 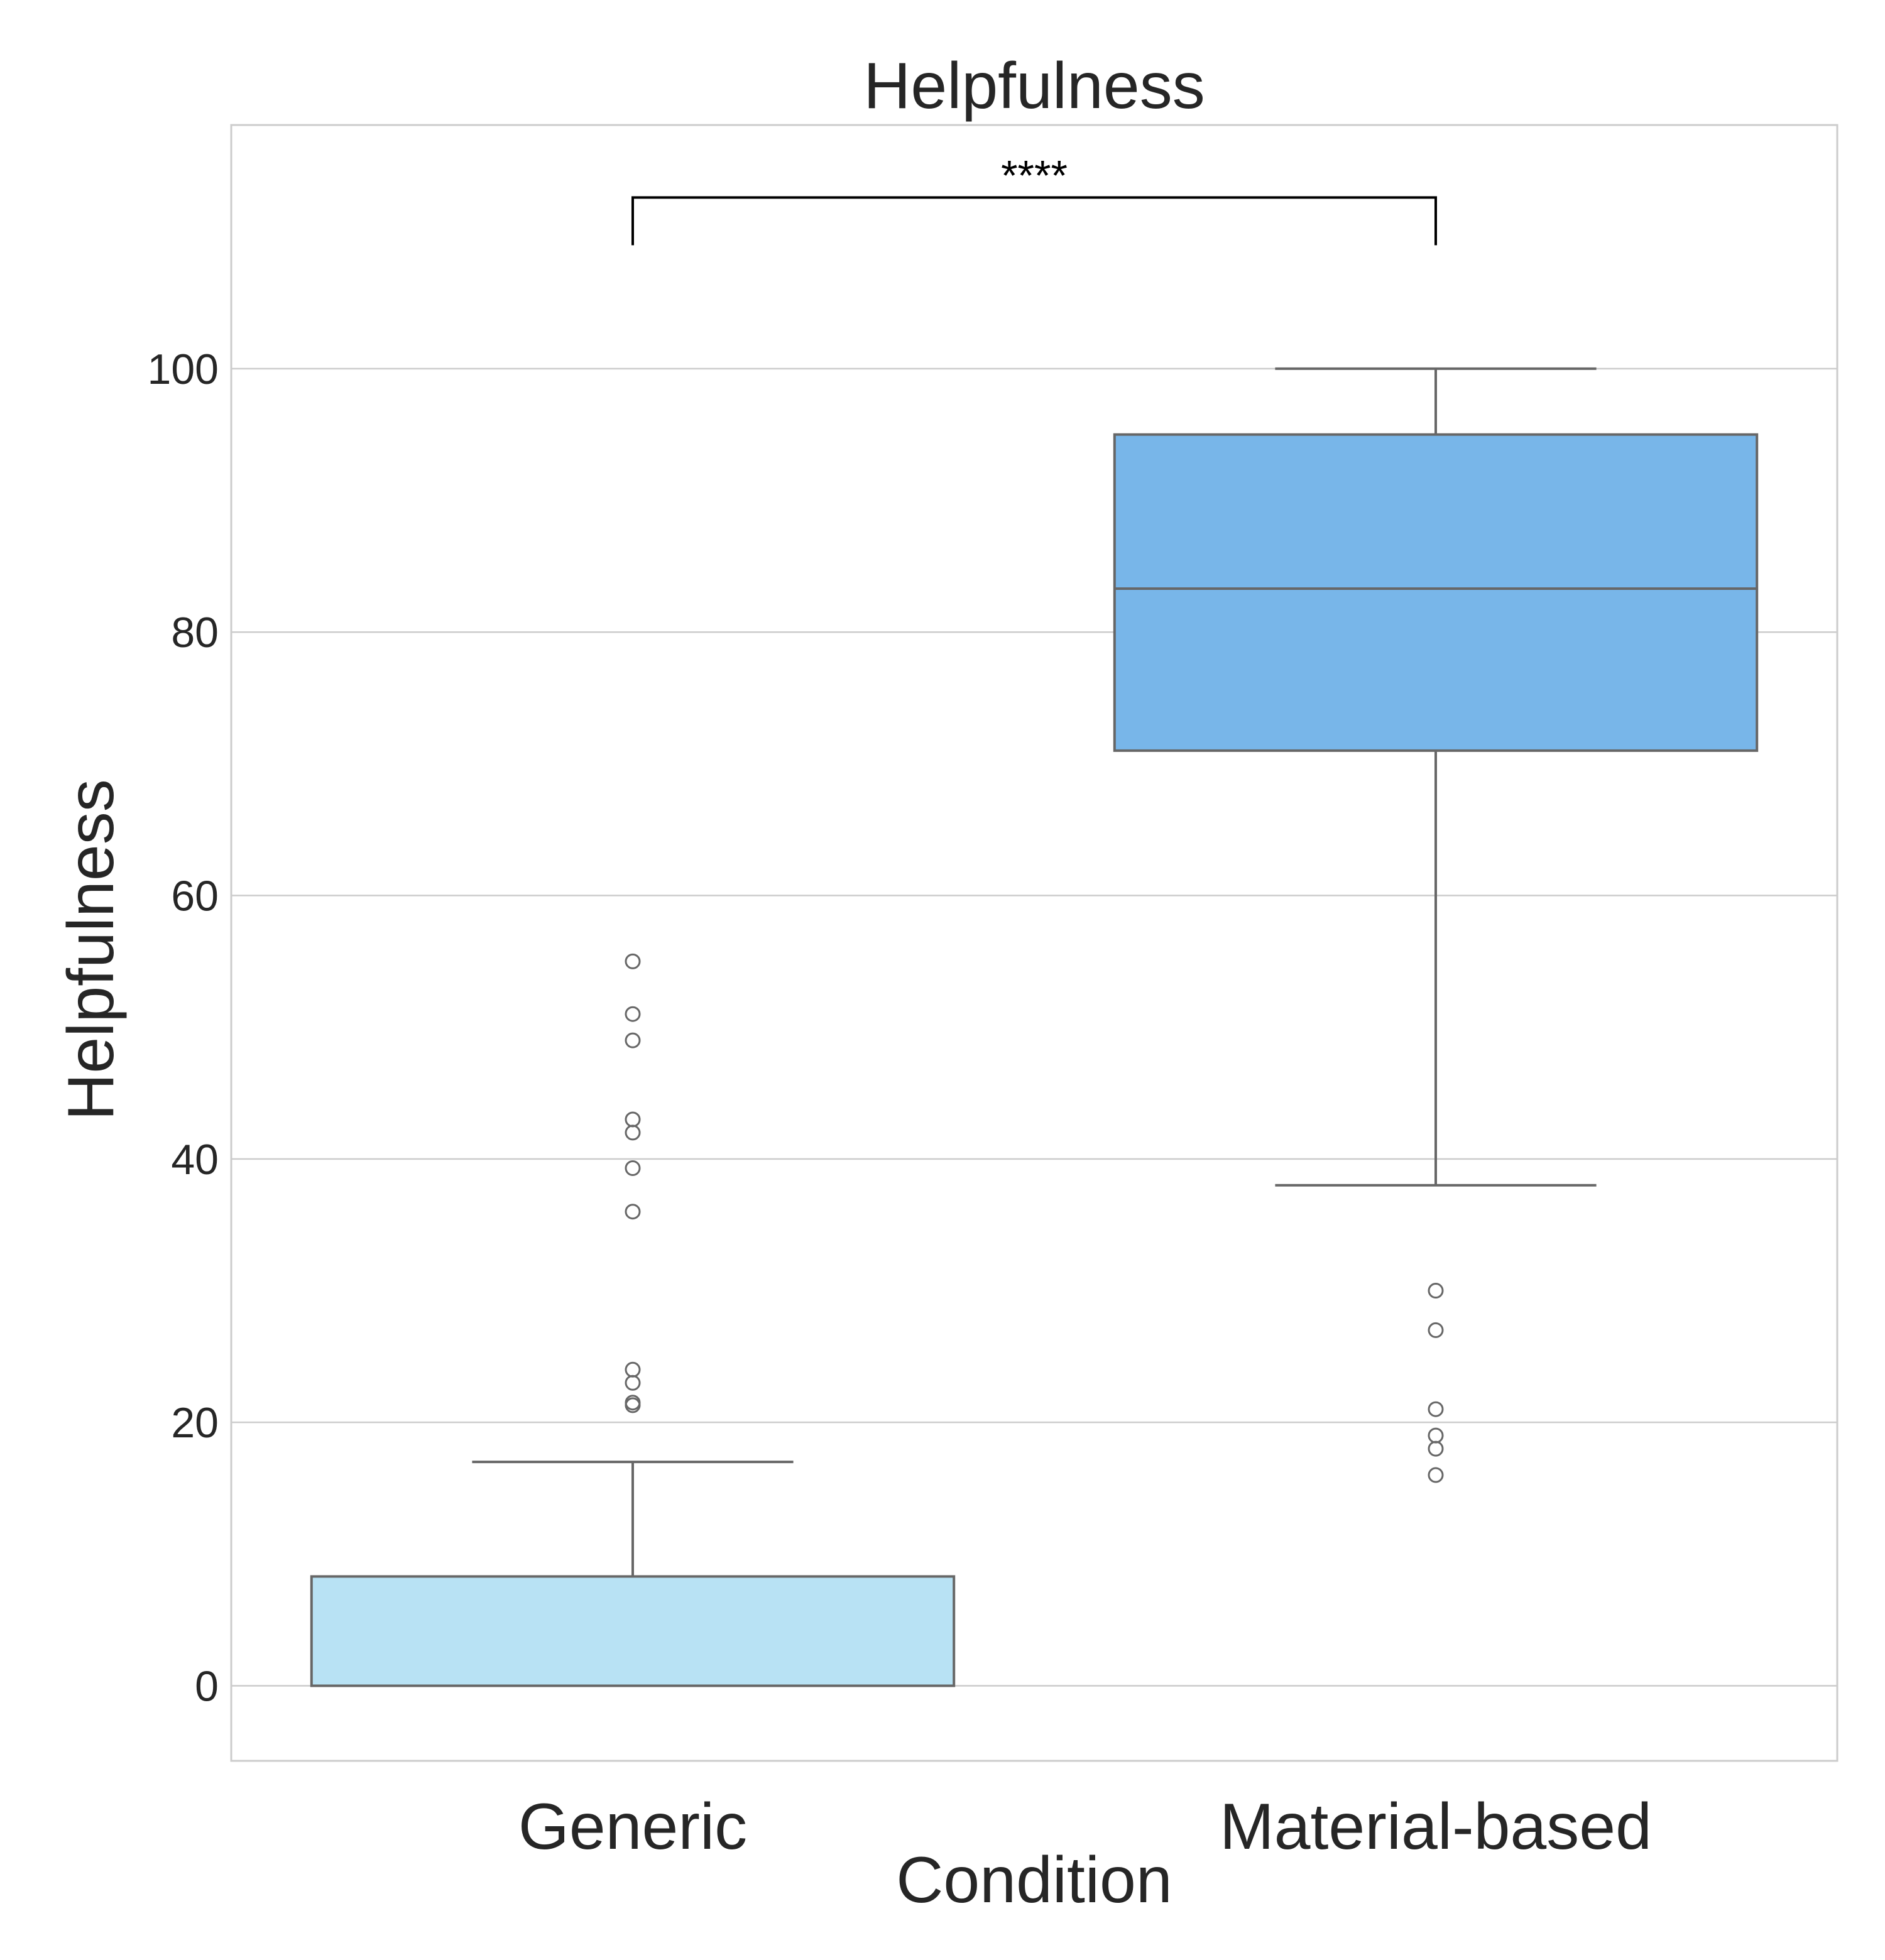 What do you see at coordinates (632, 1826) in the screenshot?
I see `x-tick-label-0: Generic` at bounding box center [632, 1826].